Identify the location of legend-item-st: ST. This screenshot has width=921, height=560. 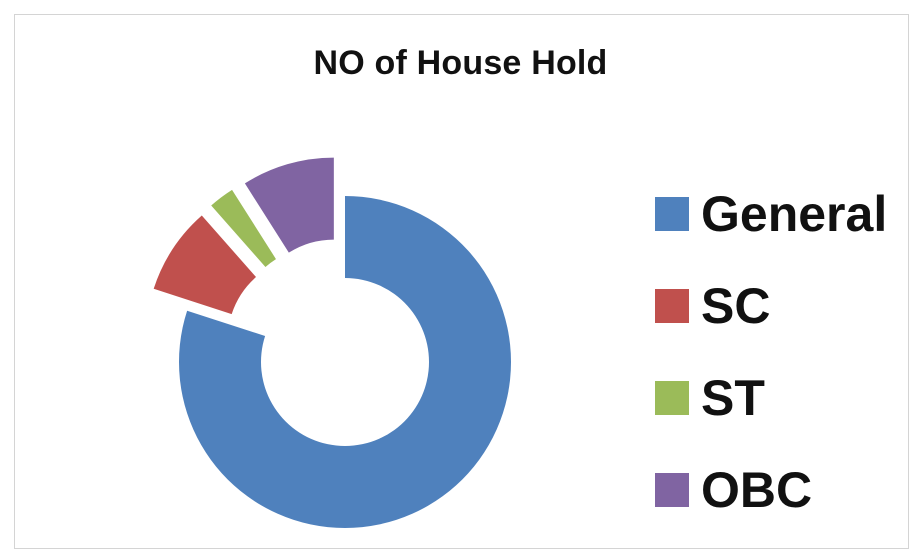
(771, 398).